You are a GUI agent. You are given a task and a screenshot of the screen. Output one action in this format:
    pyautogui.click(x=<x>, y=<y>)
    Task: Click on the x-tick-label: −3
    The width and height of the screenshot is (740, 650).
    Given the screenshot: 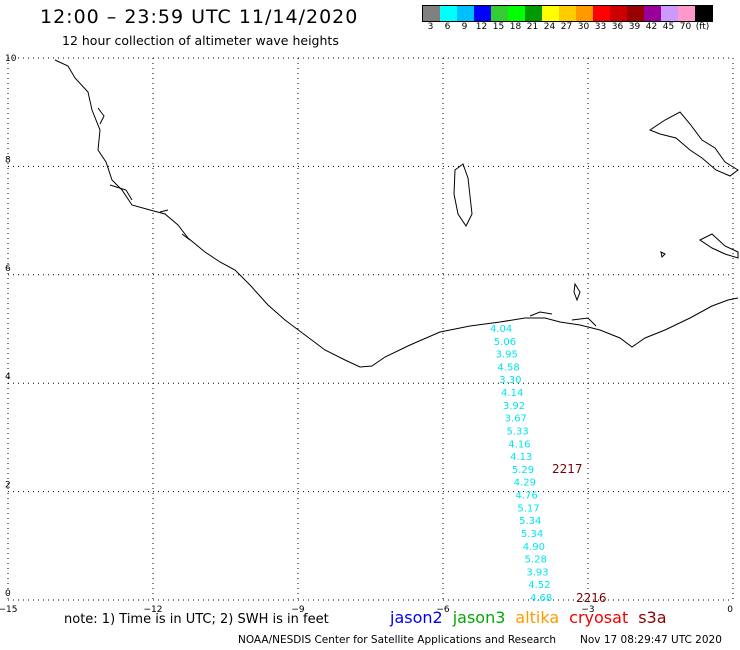 What is the action you would take?
    pyautogui.click(x=587, y=610)
    